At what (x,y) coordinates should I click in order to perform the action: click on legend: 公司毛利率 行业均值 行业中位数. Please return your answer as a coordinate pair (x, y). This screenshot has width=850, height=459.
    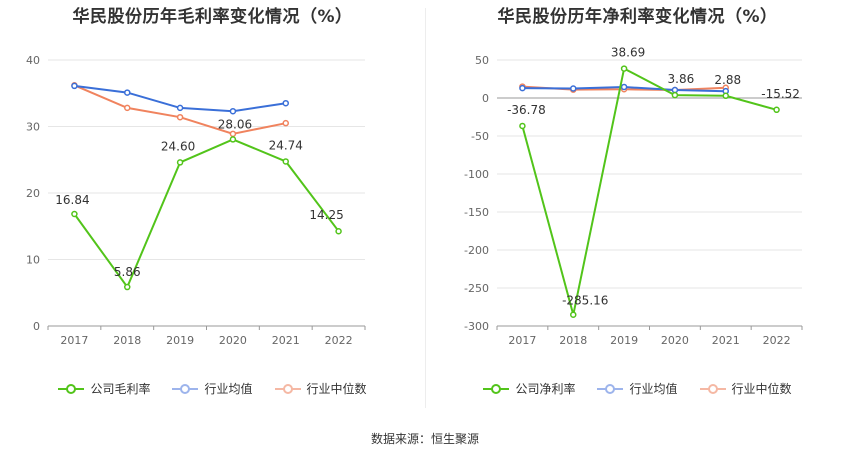
    Looking at the image, I should click on (212, 388).